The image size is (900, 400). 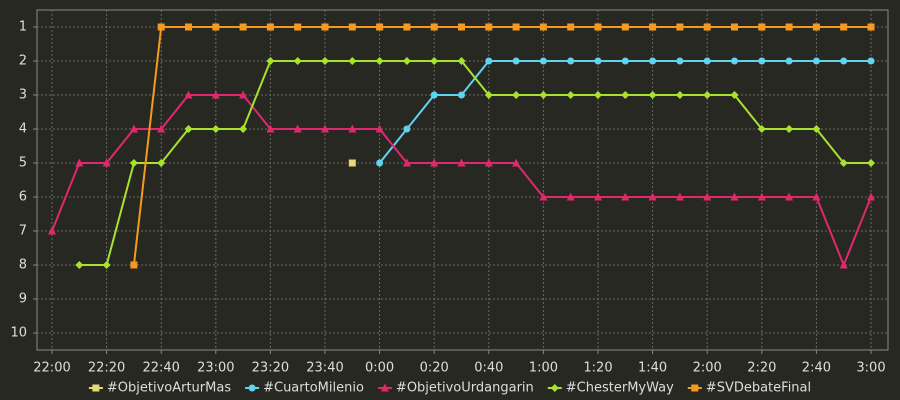 What do you see at coordinates (23, 265) in the screenshot?
I see `y-tick-label: 8` at bounding box center [23, 265].